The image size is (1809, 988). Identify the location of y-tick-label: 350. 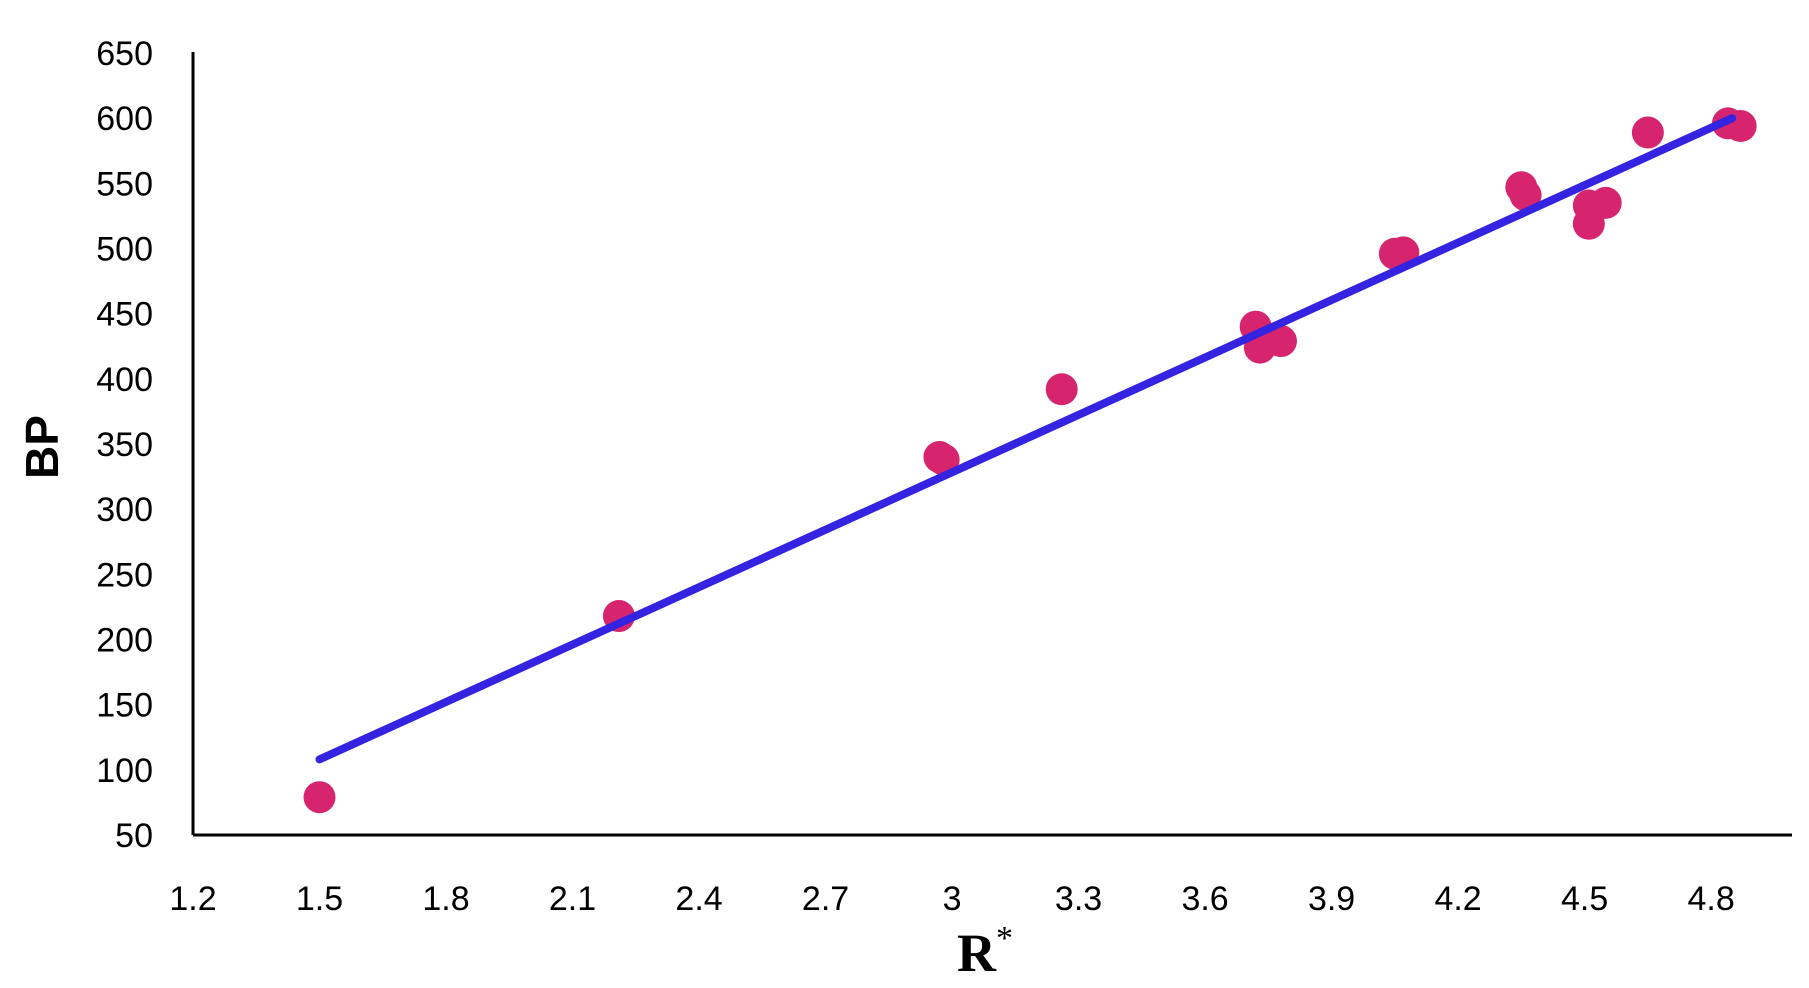
(124, 445).